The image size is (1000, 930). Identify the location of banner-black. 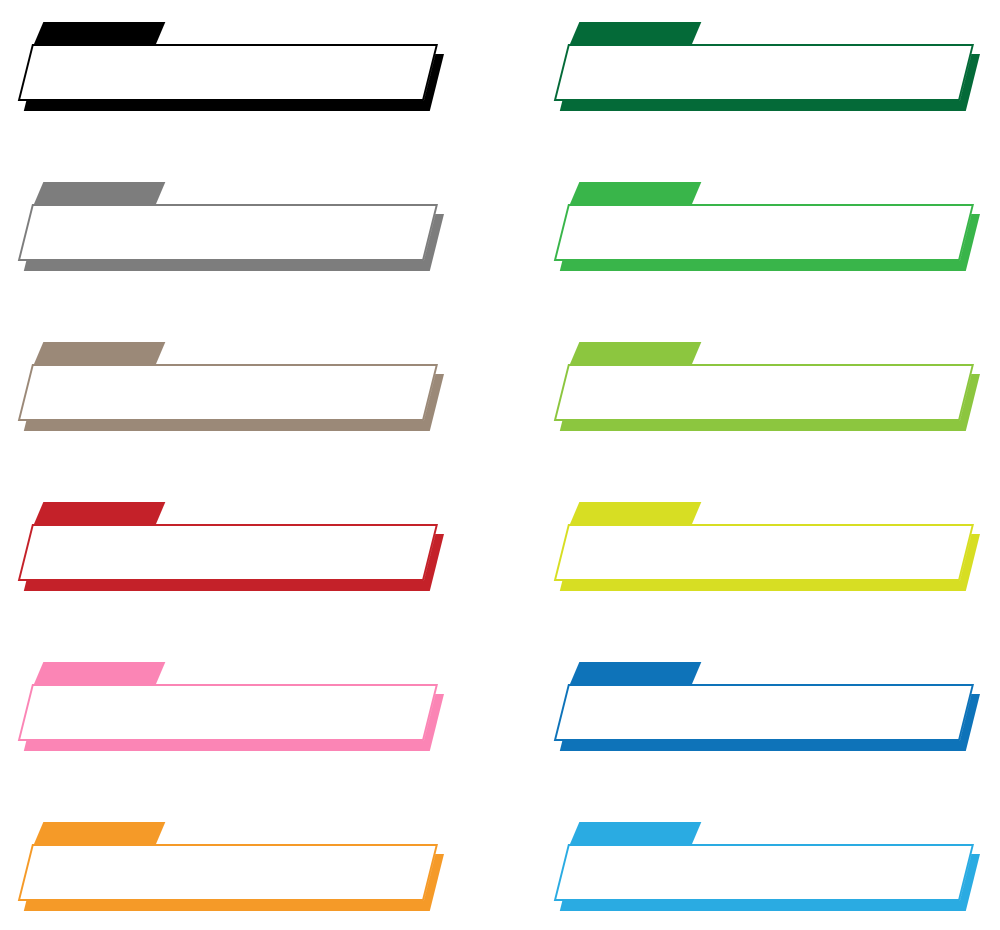
(225, 68).